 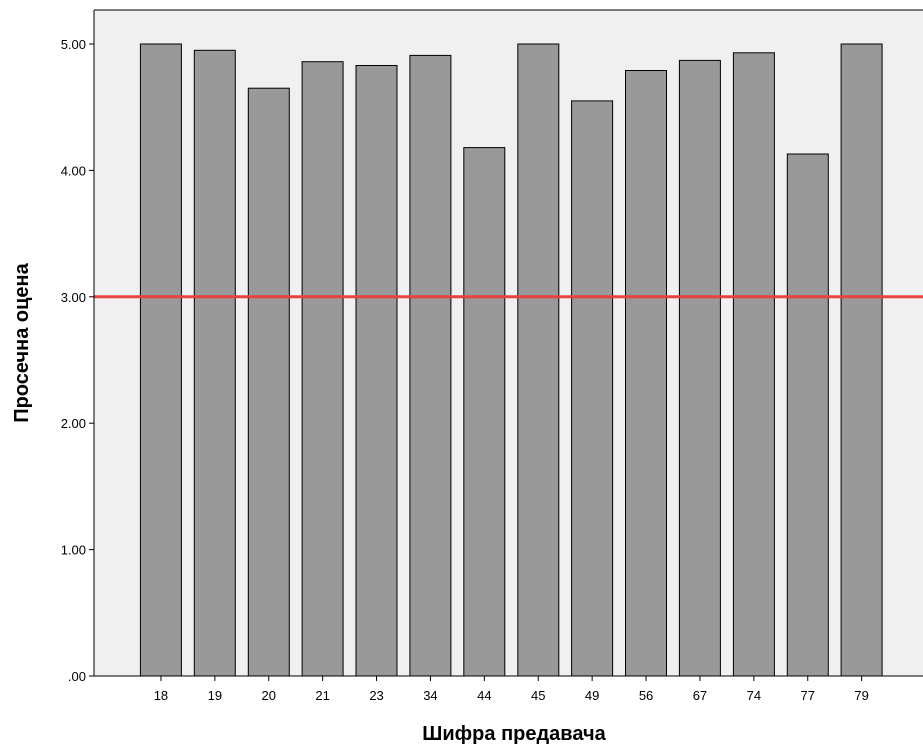 I want to click on y-tick-label: 3.00, so click(x=73, y=297).